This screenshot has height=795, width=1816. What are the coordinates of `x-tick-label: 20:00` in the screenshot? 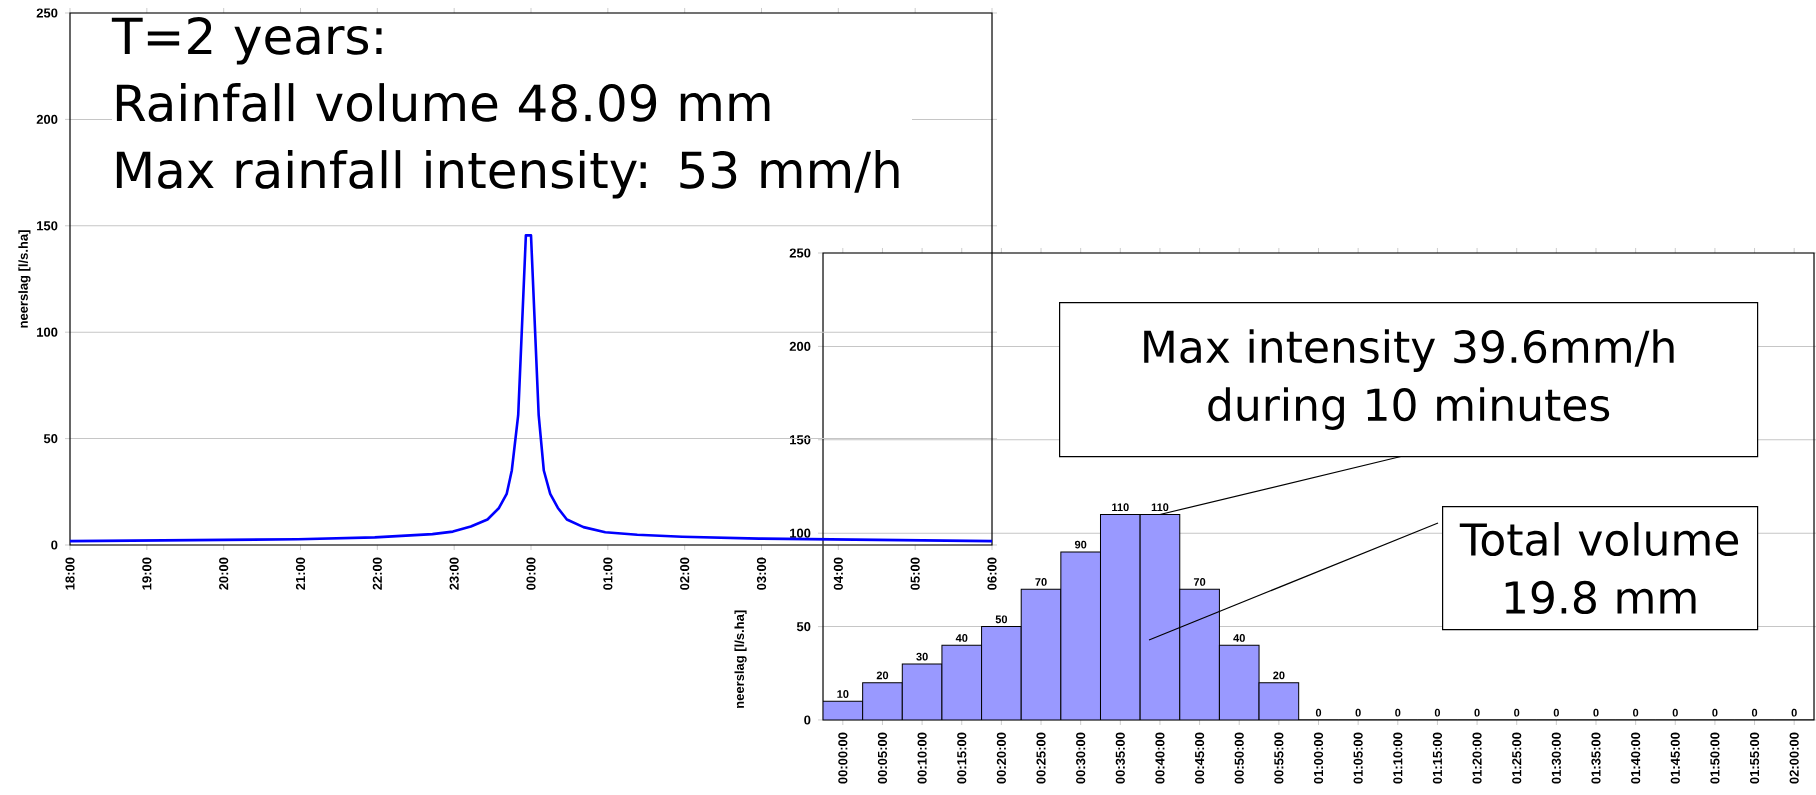 It's located at (224, 573).